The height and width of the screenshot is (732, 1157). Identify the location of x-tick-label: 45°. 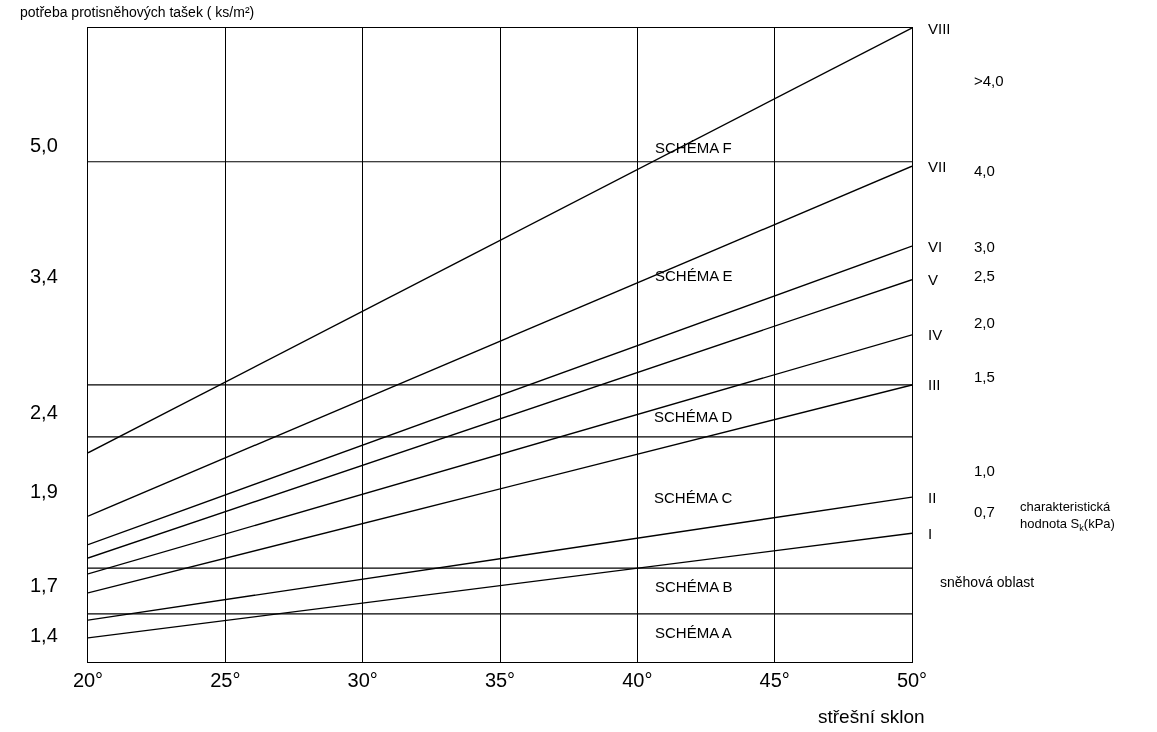
(774, 680).